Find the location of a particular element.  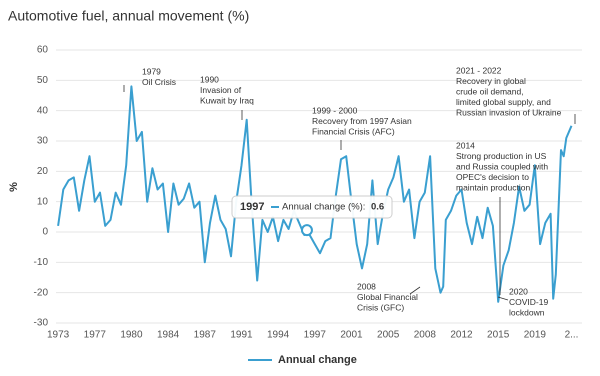

annotation-text: Recovery from 1997 Asian is located at coordinates (362, 121).